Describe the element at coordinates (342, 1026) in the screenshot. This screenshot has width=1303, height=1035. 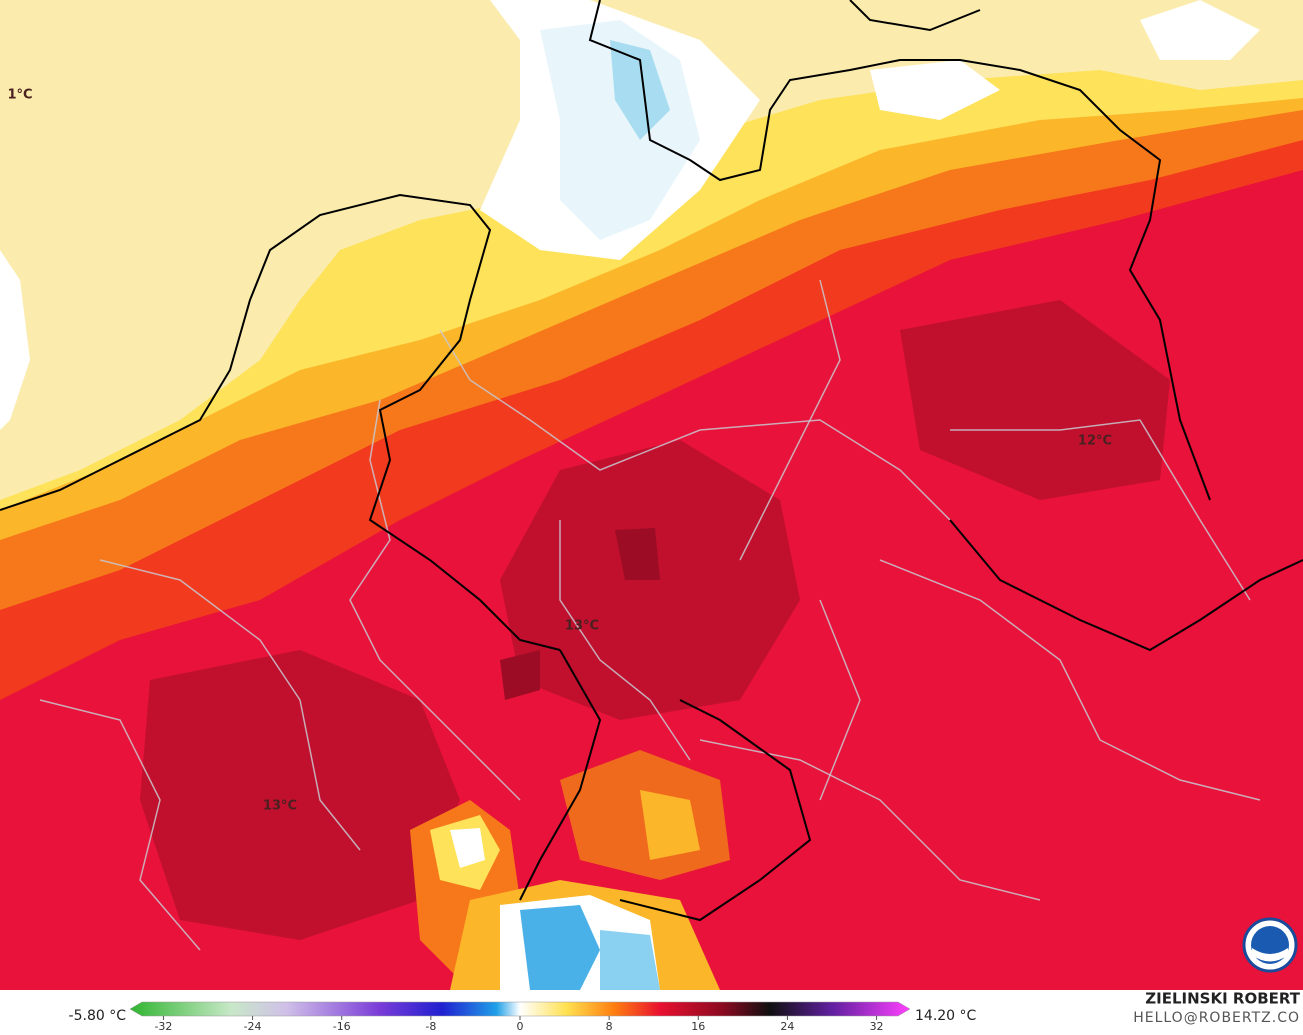
I see `colorbar-tick-label: -16` at that location.